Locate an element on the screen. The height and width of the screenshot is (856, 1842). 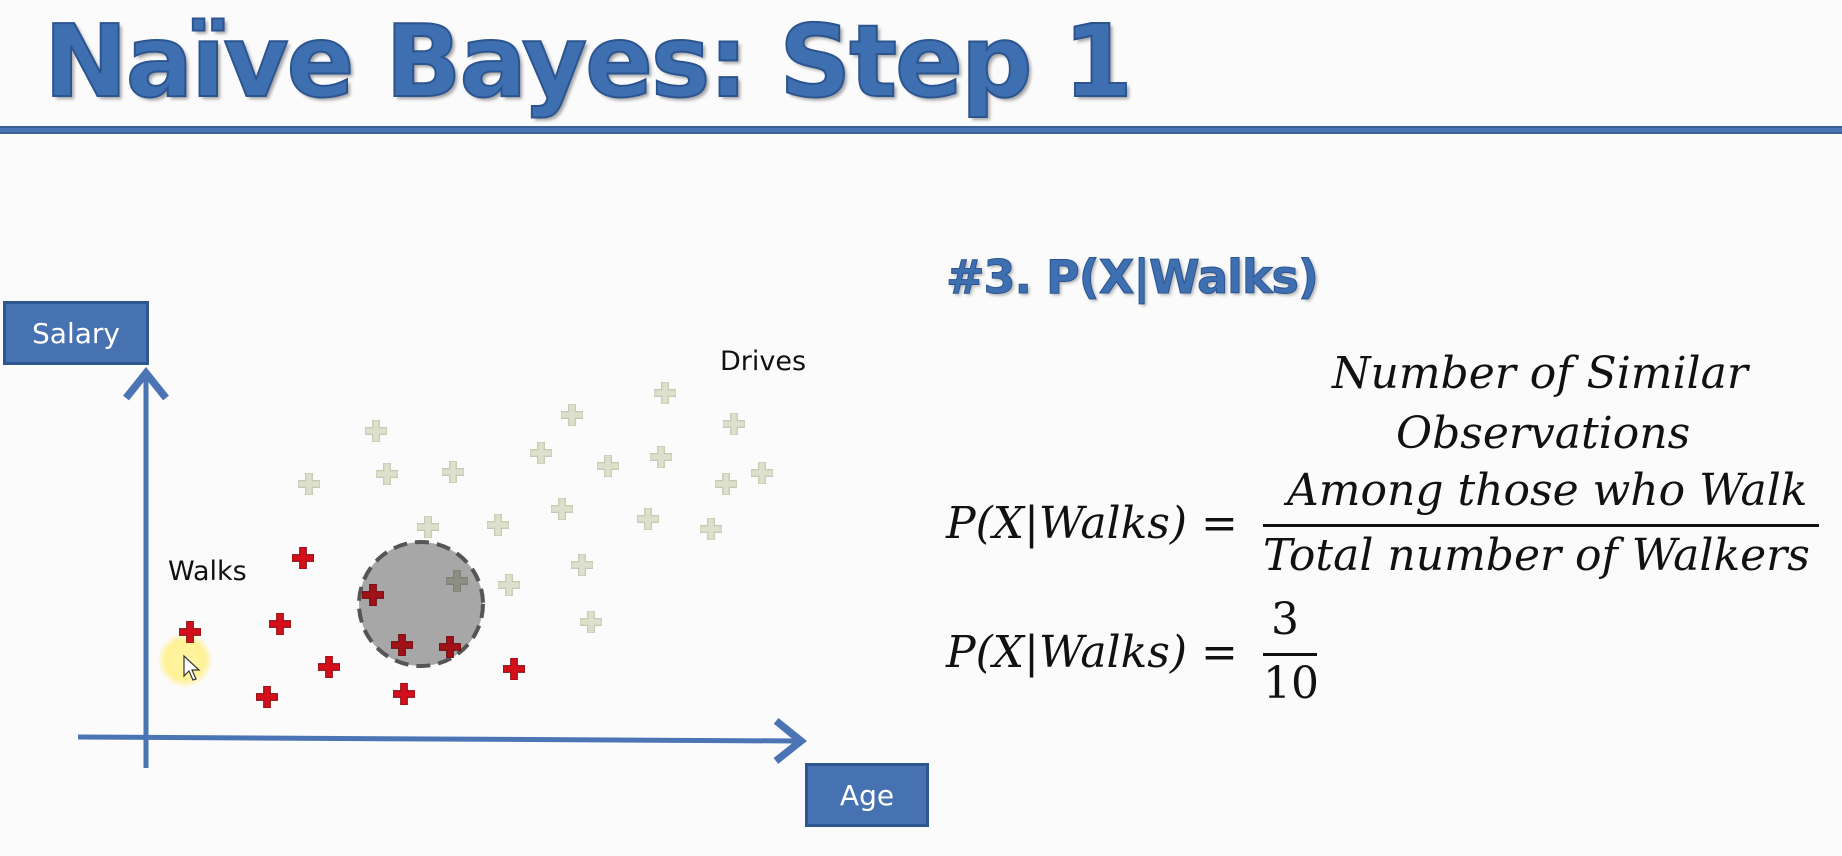
result-fraction-bar is located at coordinates (1290, 654).